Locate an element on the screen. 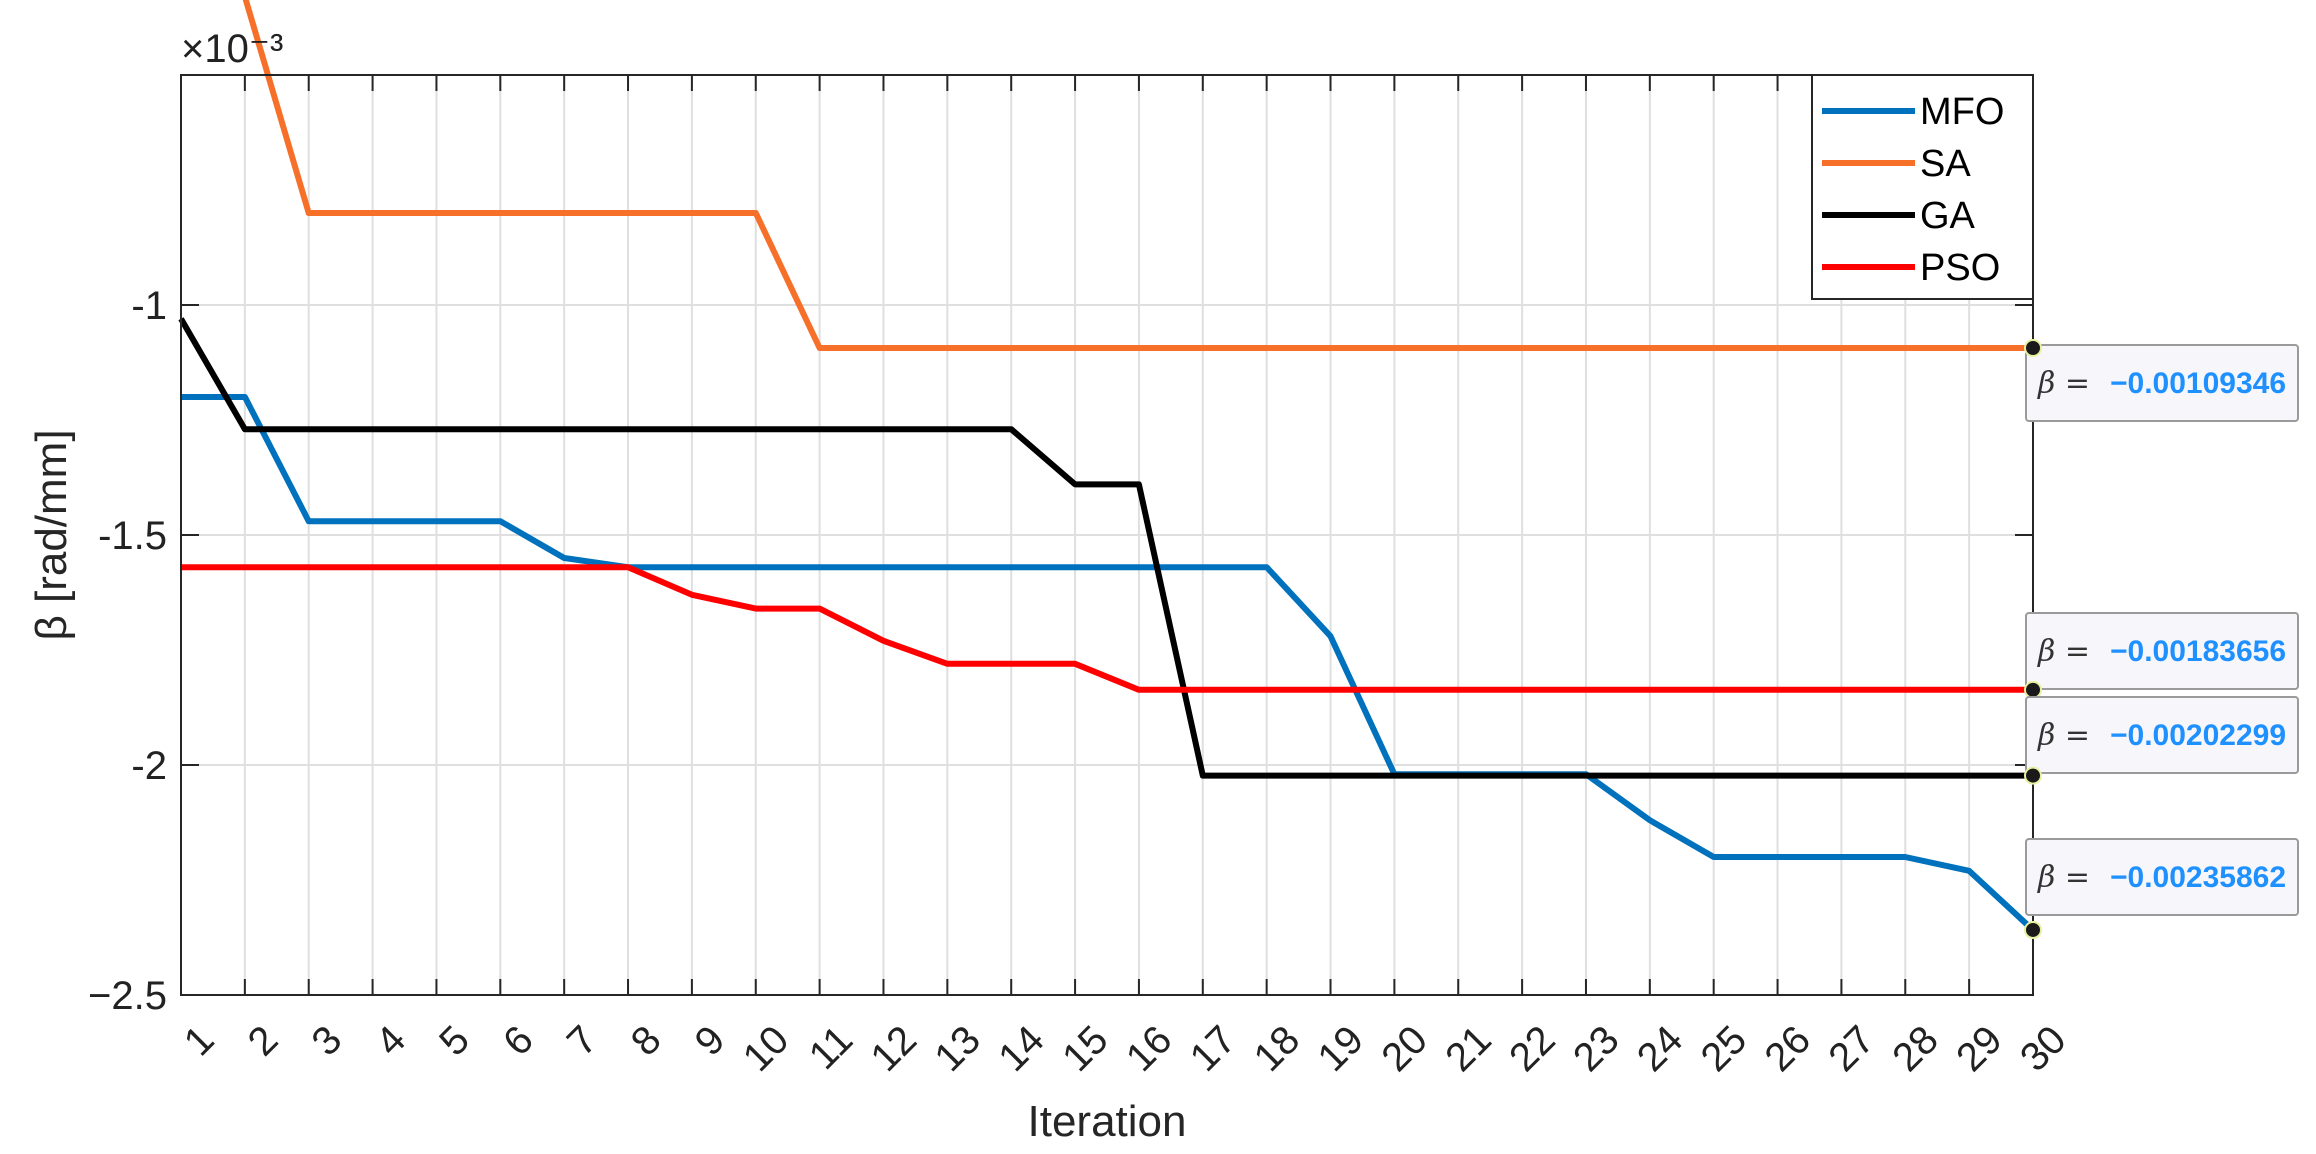 The image size is (2316, 1154). y-axis-title: β [rad/mm] is located at coordinates (51, 534).